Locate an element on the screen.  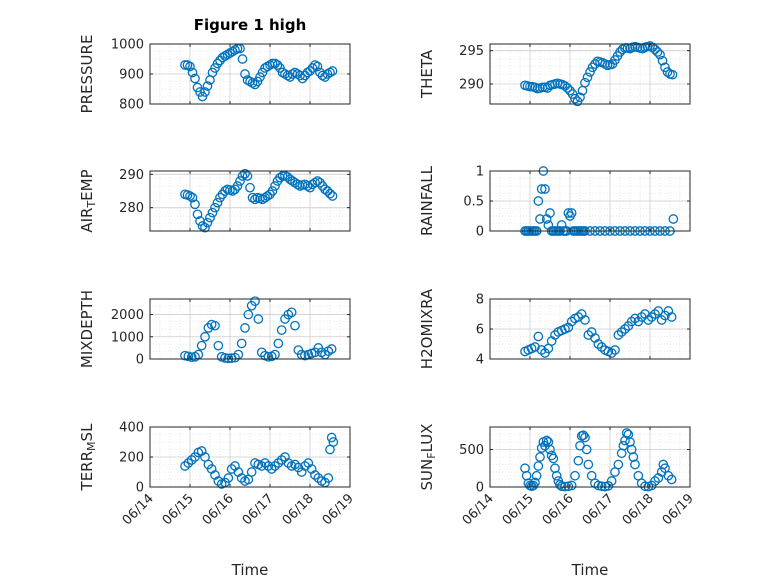
y-tick-label: 500 is located at coordinates (471, 450).